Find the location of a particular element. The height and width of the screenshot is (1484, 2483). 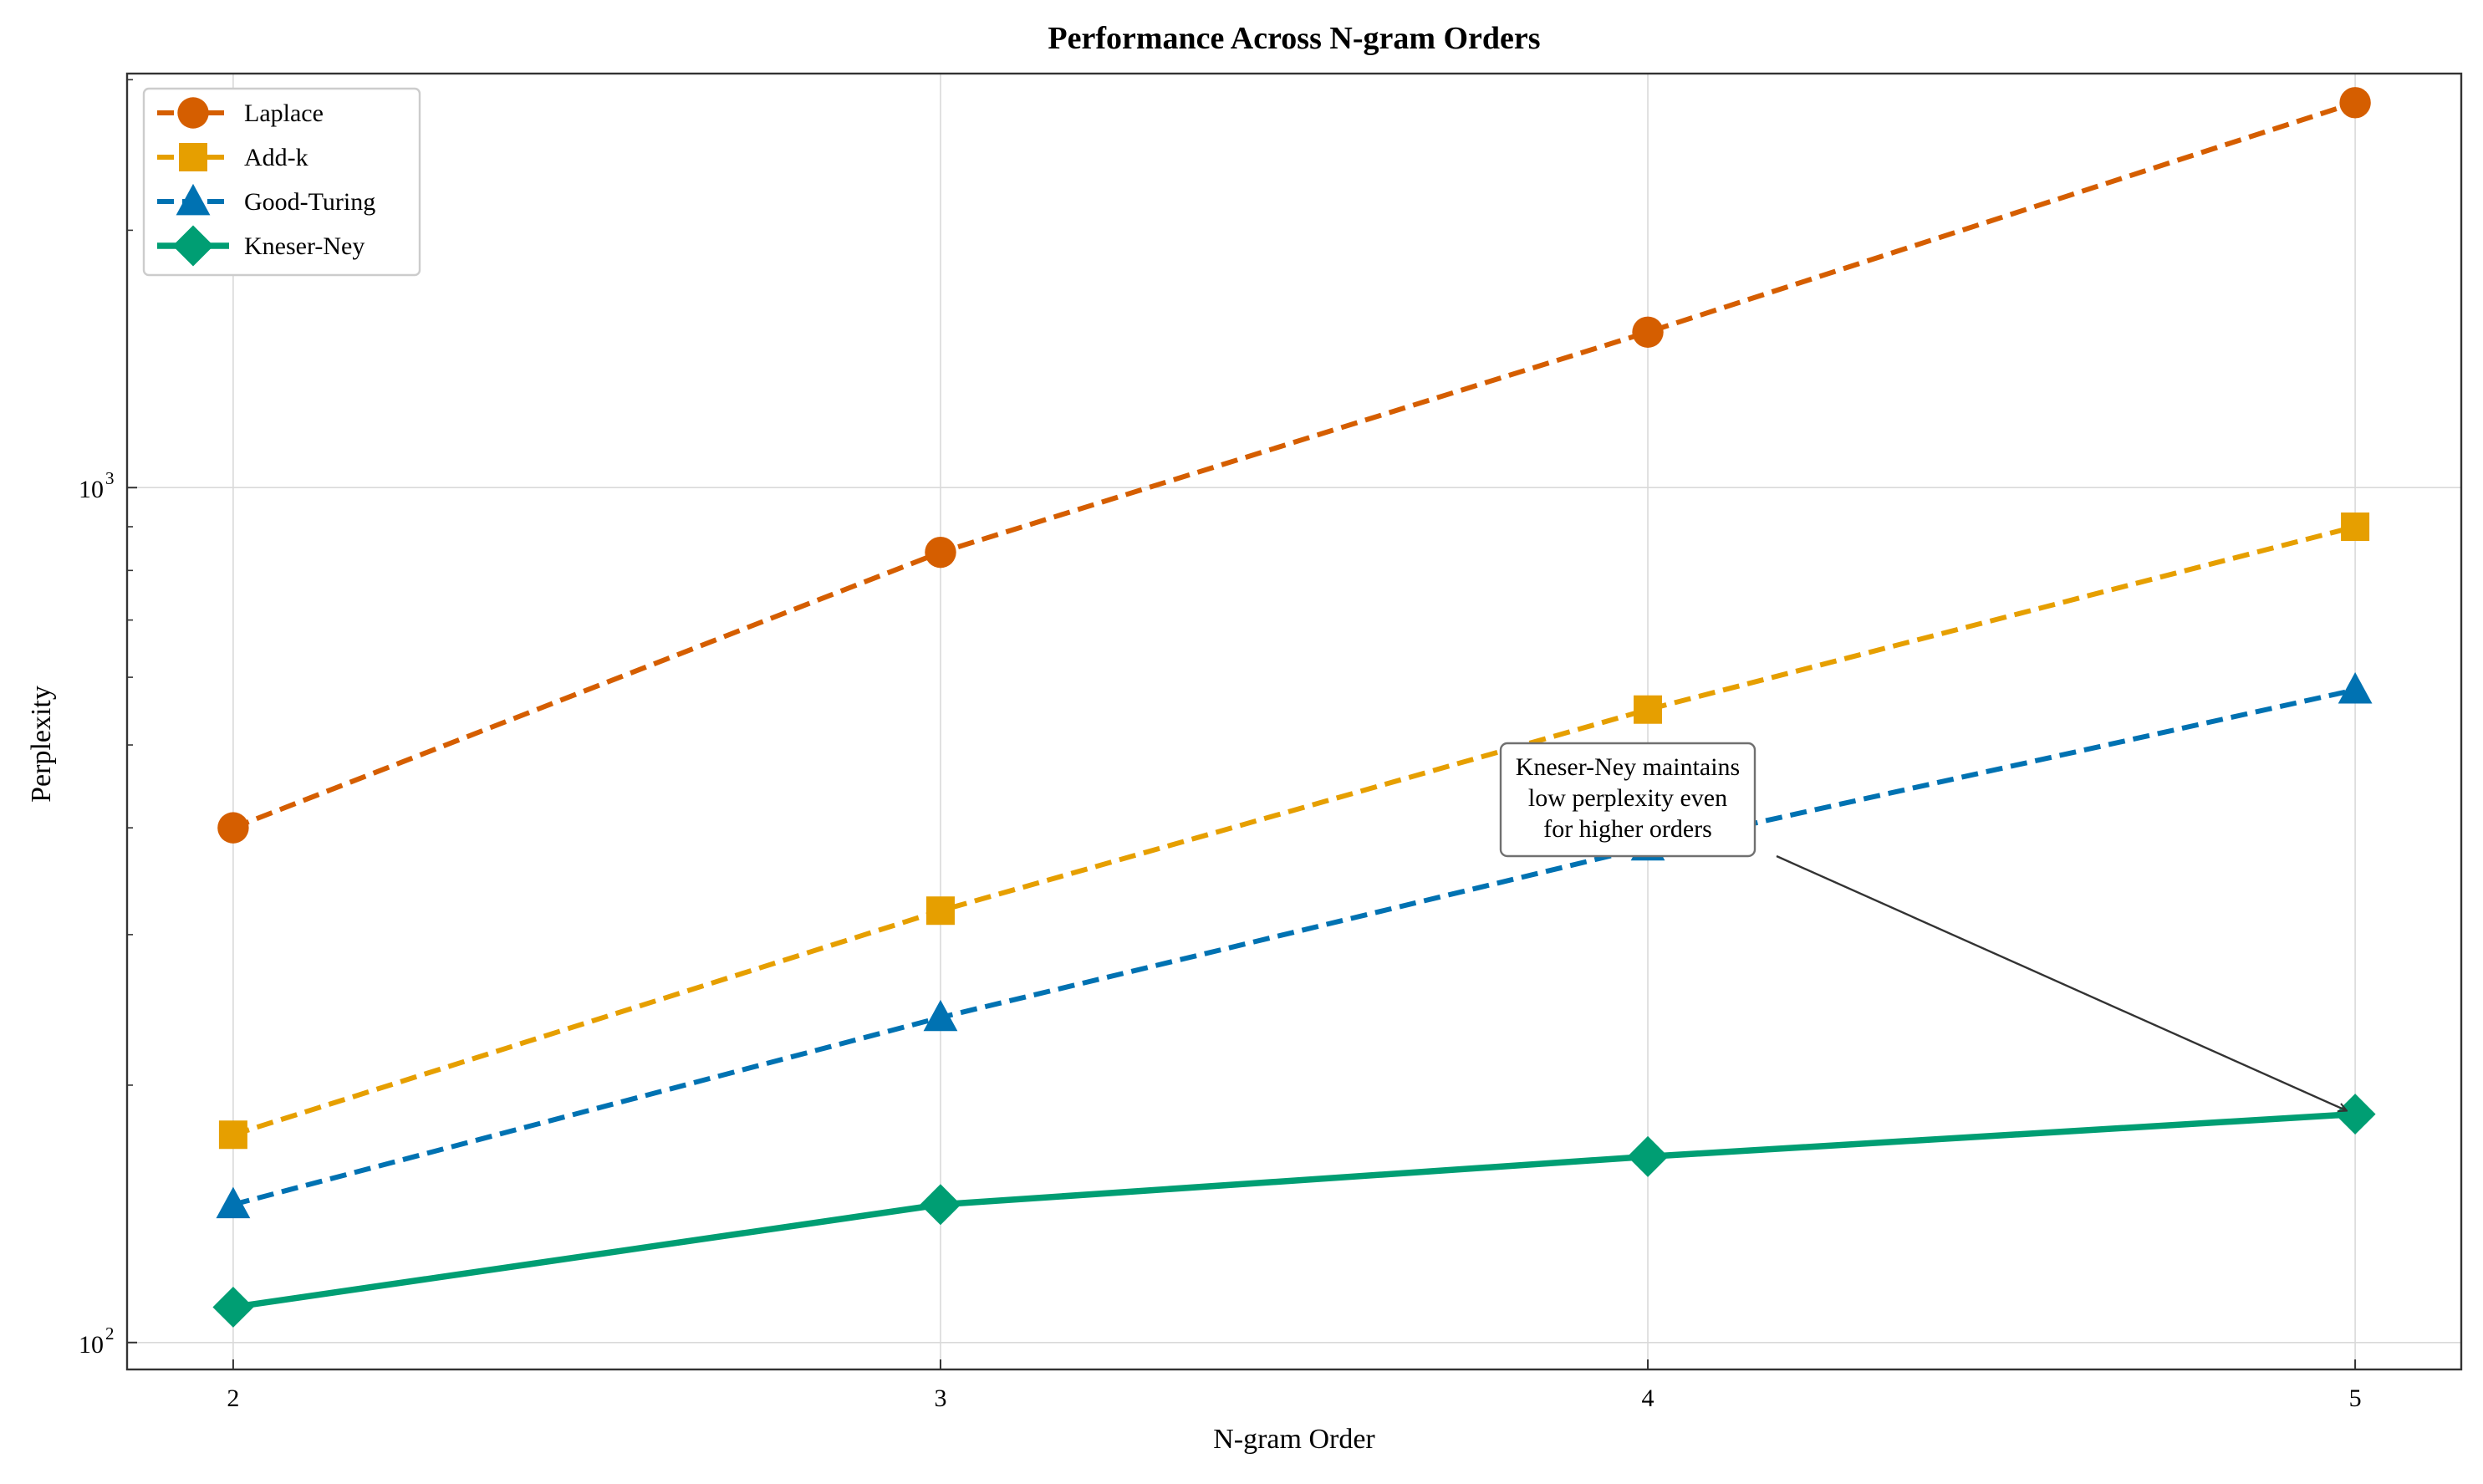

legend-marker-good-turing is located at coordinates (193, 199).